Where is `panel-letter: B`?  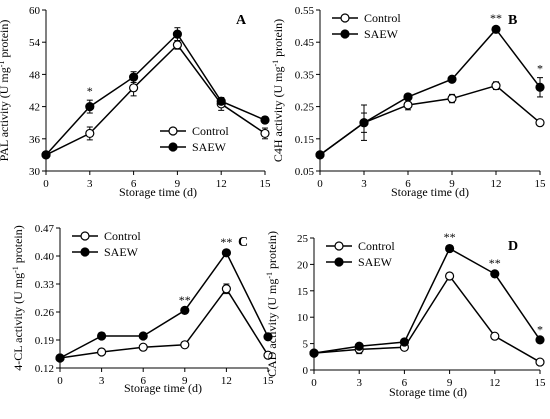
panel-letter: B is located at coordinates (512, 20).